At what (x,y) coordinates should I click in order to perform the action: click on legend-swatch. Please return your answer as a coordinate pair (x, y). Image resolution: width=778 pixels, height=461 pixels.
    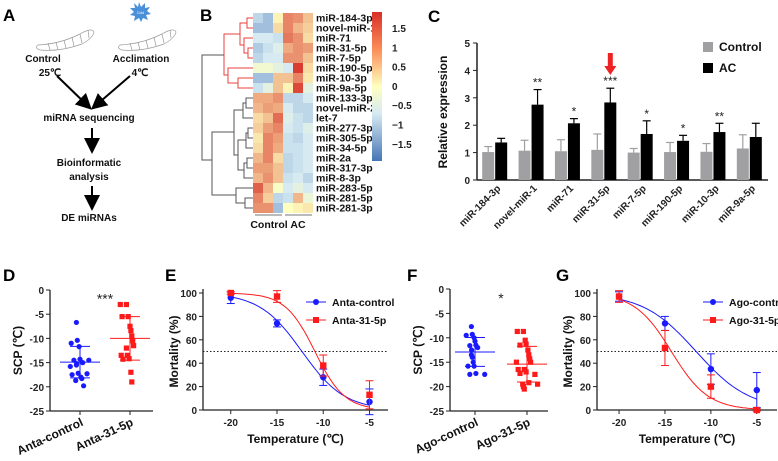
    Looking at the image, I should click on (708, 68).